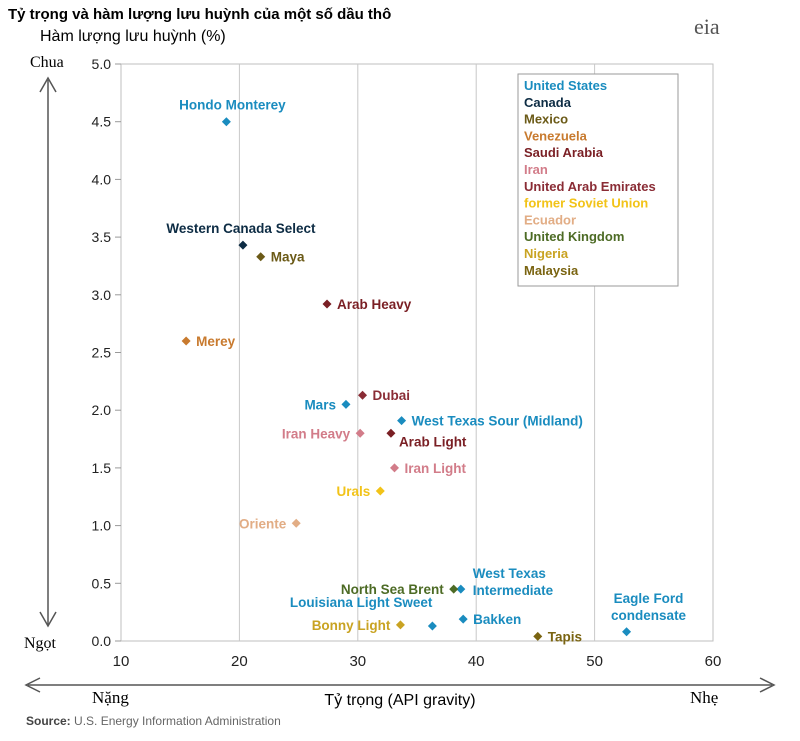  I want to click on data-label: Urals, so click(354, 491).